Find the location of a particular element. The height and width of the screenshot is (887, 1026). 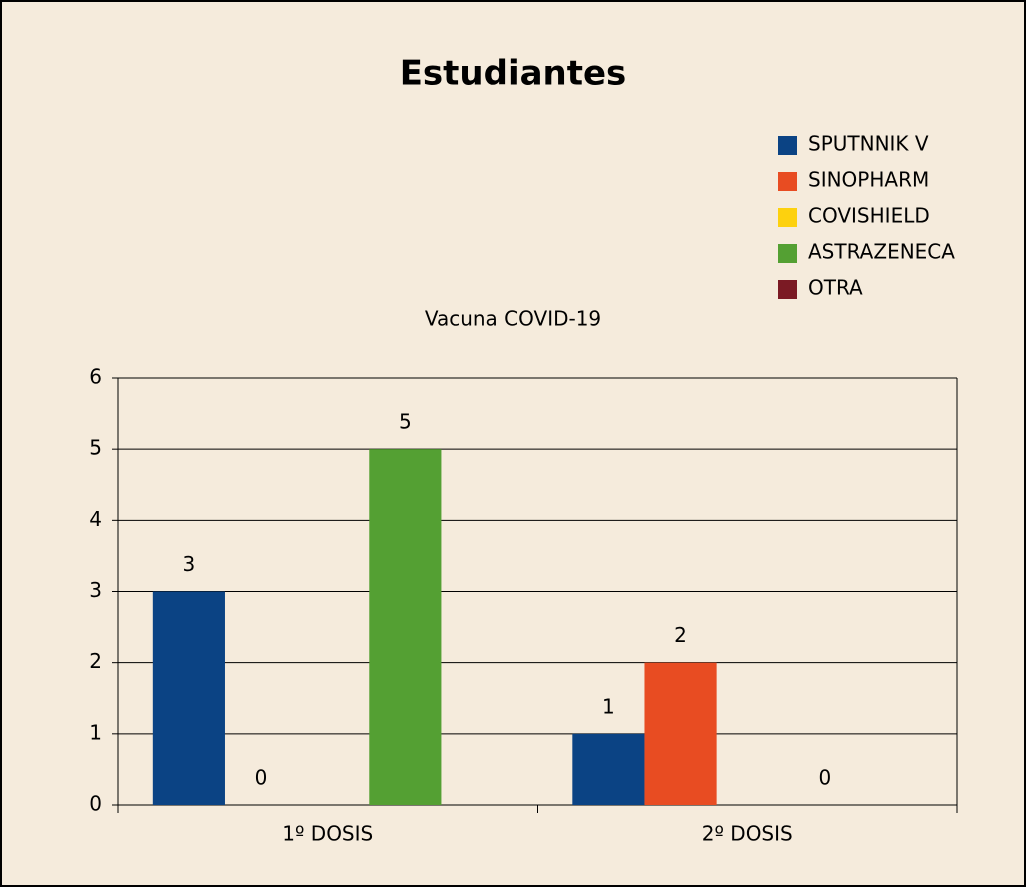

chart-title: Estudiantes is located at coordinates (513, 74).